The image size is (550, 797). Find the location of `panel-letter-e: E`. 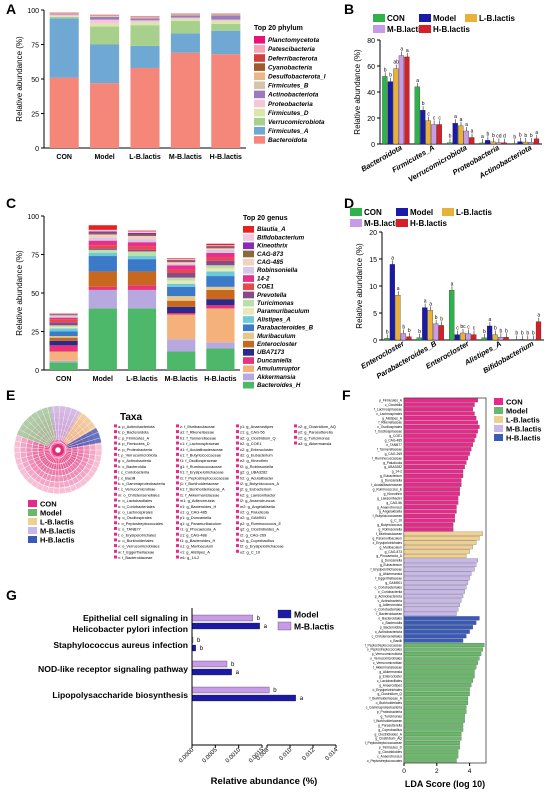

panel-letter-e: E is located at coordinates (10, 395).